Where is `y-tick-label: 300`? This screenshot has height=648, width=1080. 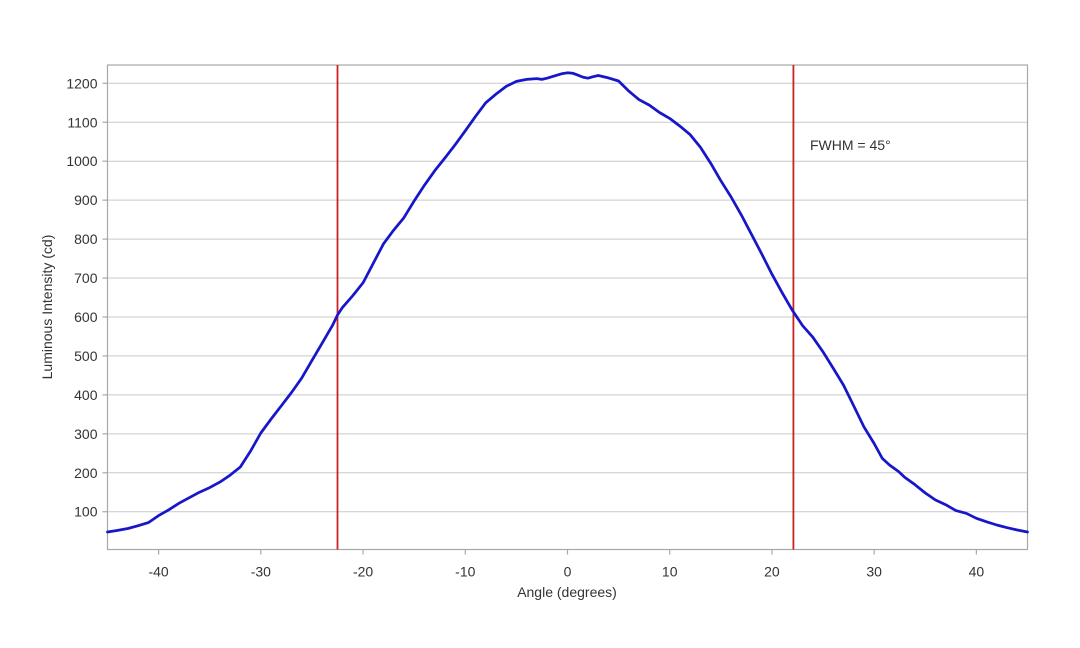 y-tick-label: 300 is located at coordinates (86, 434).